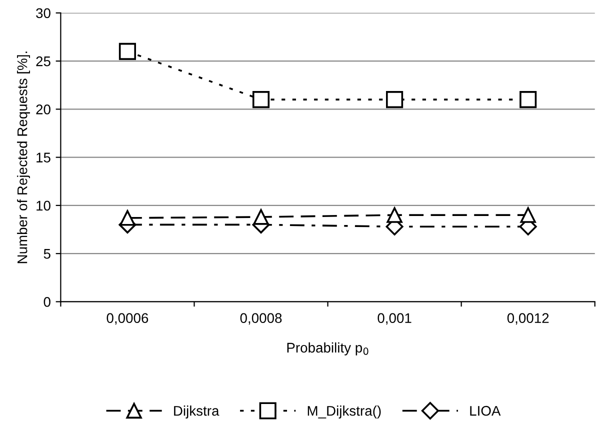 The width and height of the screenshot is (607, 431). What do you see at coordinates (43, 61) in the screenshot?
I see `y-tick-label: 25` at bounding box center [43, 61].